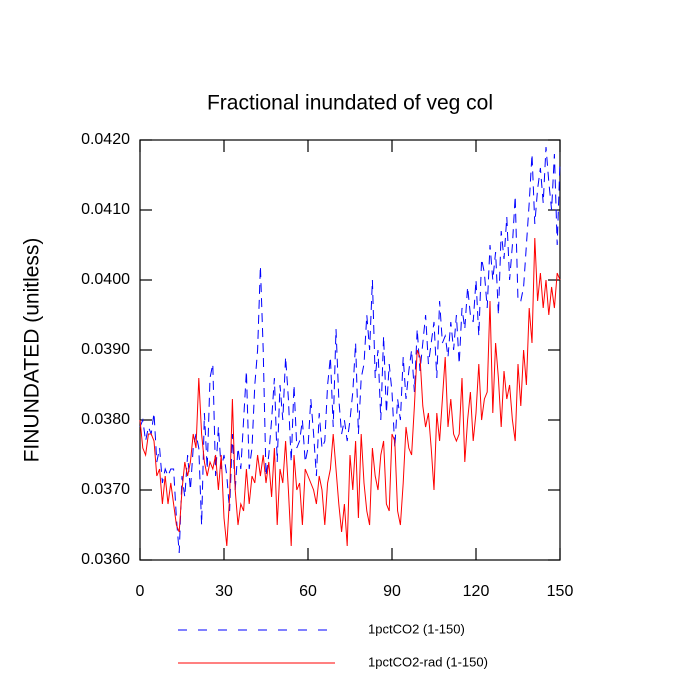 This screenshot has height=700, width=700. I want to click on y-tick-label: 0.0400, so click(105, 279).